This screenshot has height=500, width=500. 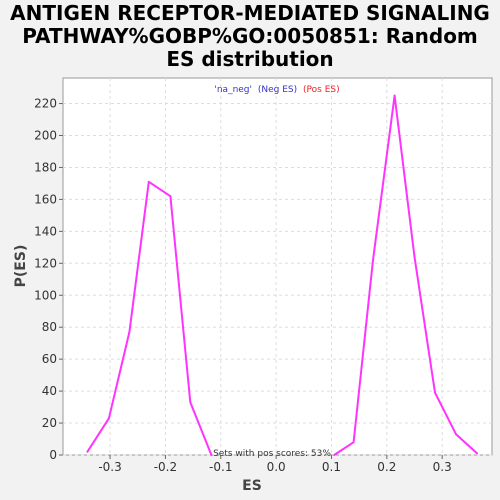 I want to click on x-tick-label: 0.0, so click(x=276, y=467).